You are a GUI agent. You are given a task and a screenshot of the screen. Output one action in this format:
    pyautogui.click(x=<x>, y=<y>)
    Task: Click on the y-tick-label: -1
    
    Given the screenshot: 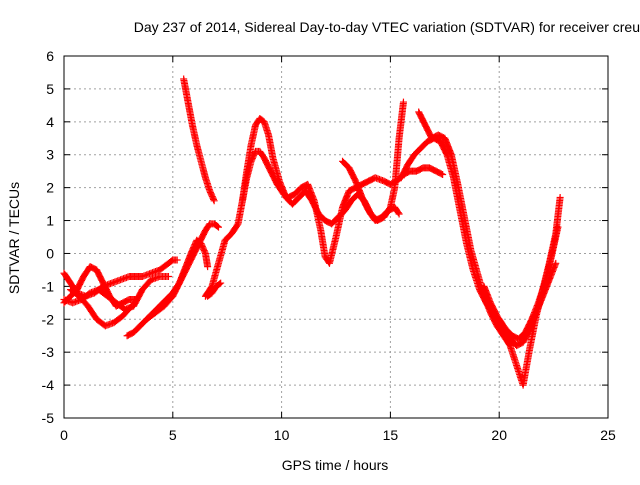 What is the action you would take?
    pyautogui.click(x=48, y=286)
    